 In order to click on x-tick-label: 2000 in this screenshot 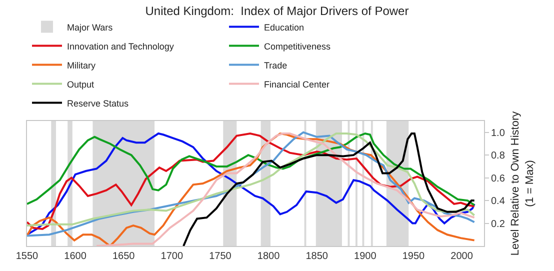, I will do `click(462, 256)`.